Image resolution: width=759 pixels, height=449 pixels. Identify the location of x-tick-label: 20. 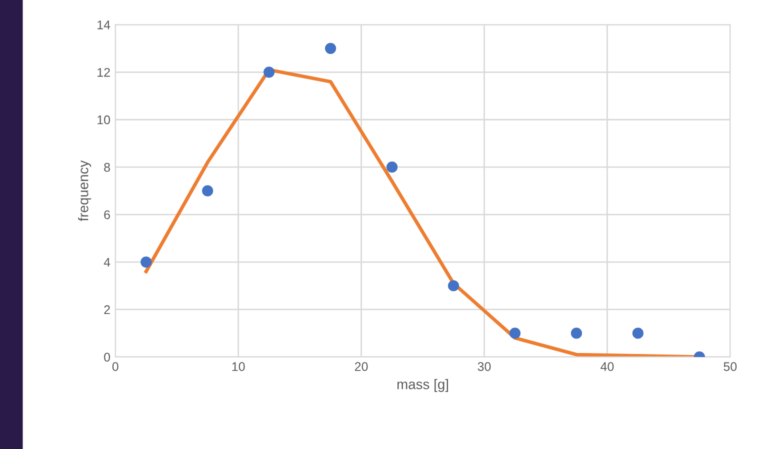
(361, 366).